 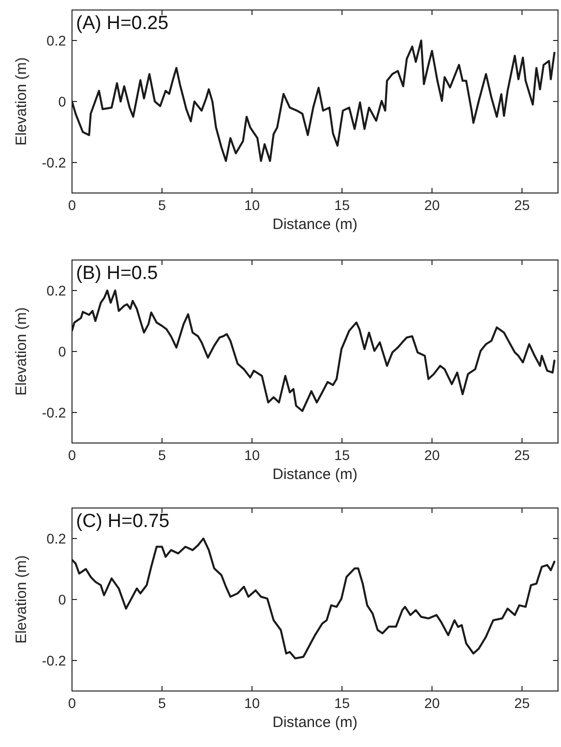 What do you see at coordinates (122, 23) in the screenshot?
I see `chart-title: (A) H=0.25` at bounding box center [122, 23].